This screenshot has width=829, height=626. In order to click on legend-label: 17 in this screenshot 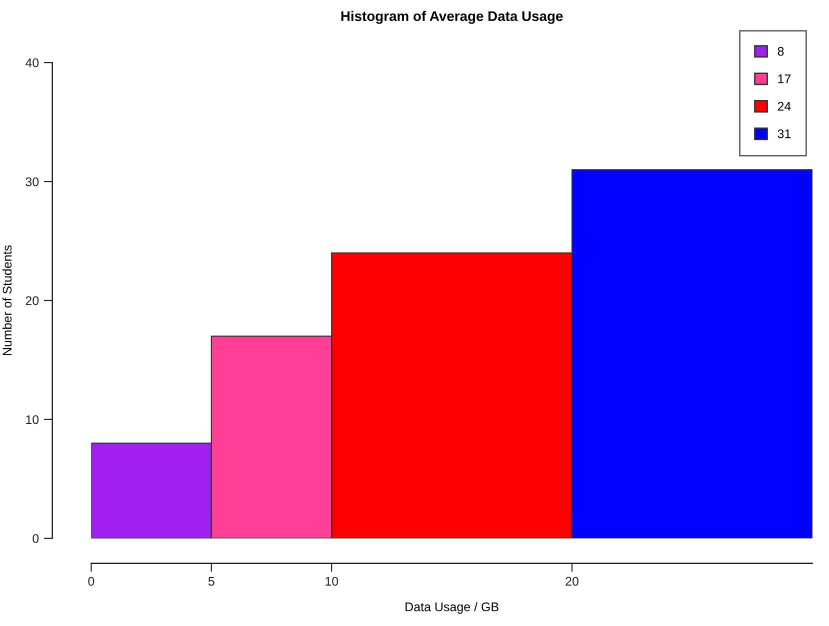, I will do `click(784, 79)`.